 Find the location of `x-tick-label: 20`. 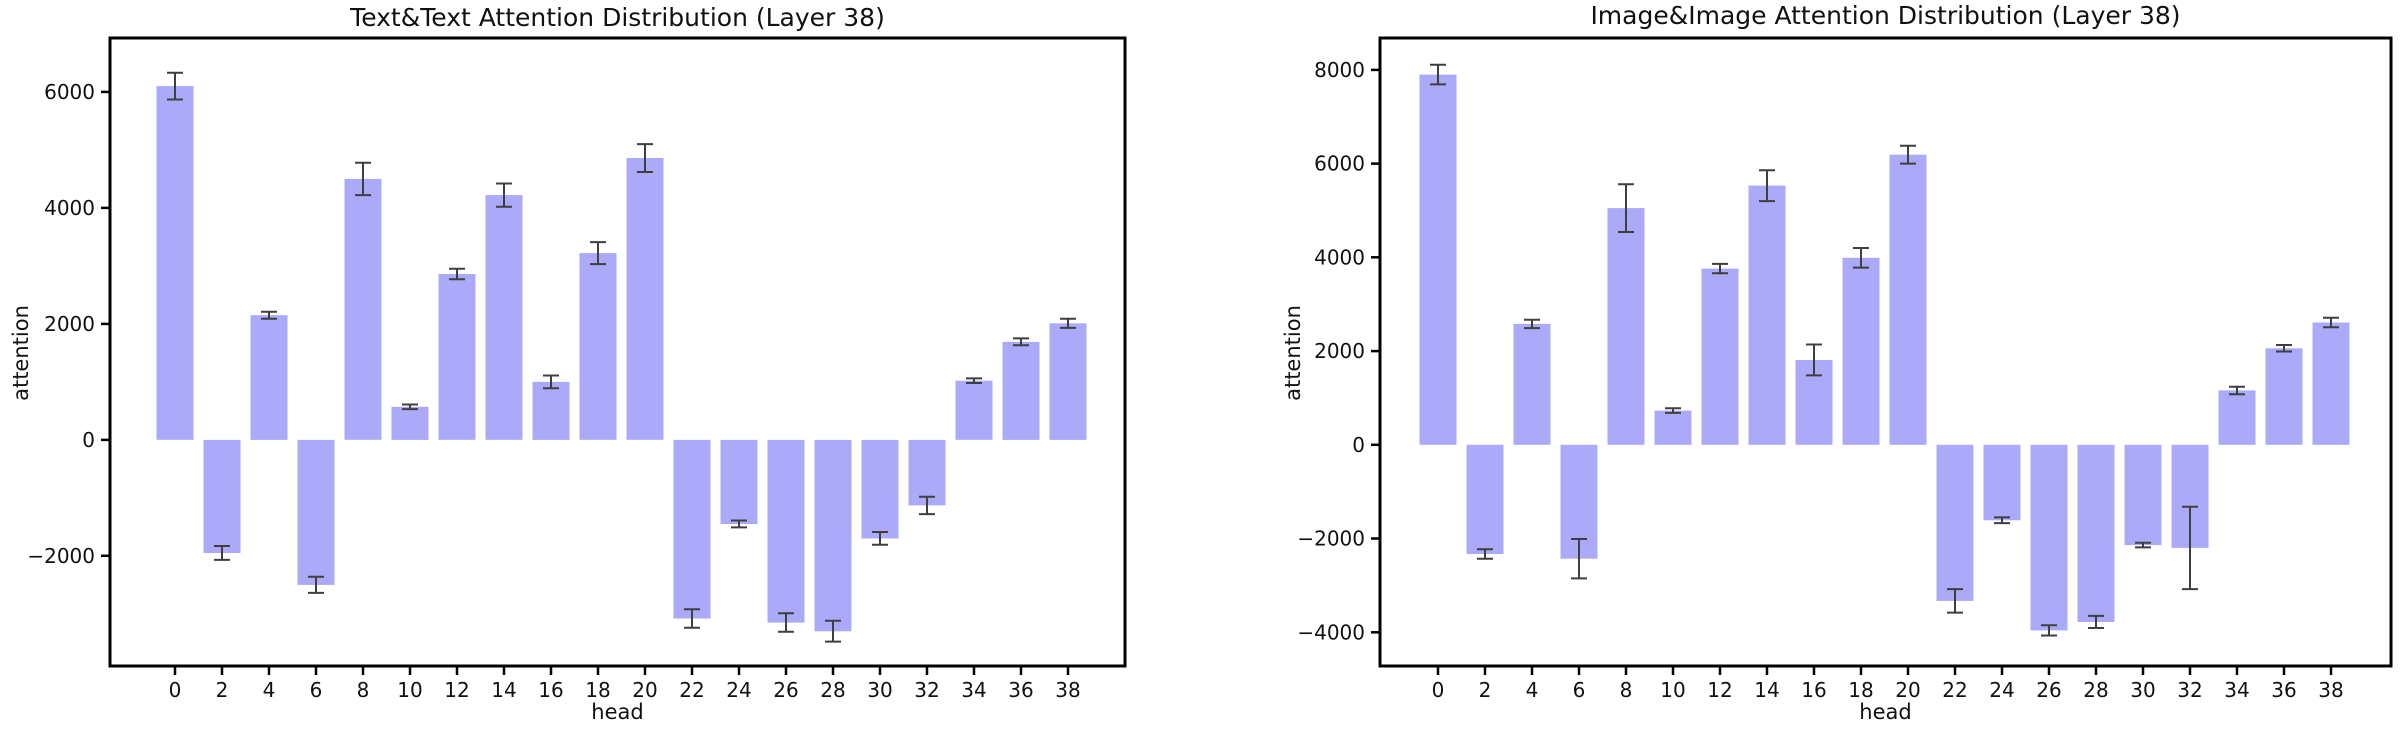

x-tick-label: 20 is located at coordinates (1907, 690).